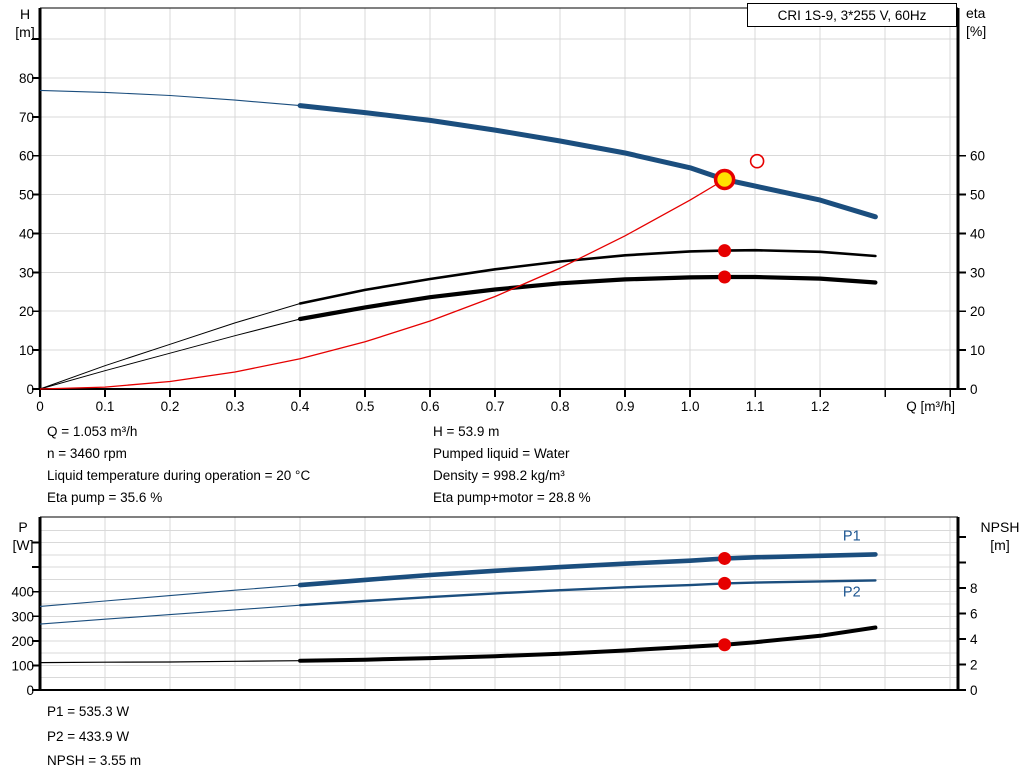  Describe the element at coordinates (852, 537) in the screenshot. I see `series-label-p1: P1` at that location.